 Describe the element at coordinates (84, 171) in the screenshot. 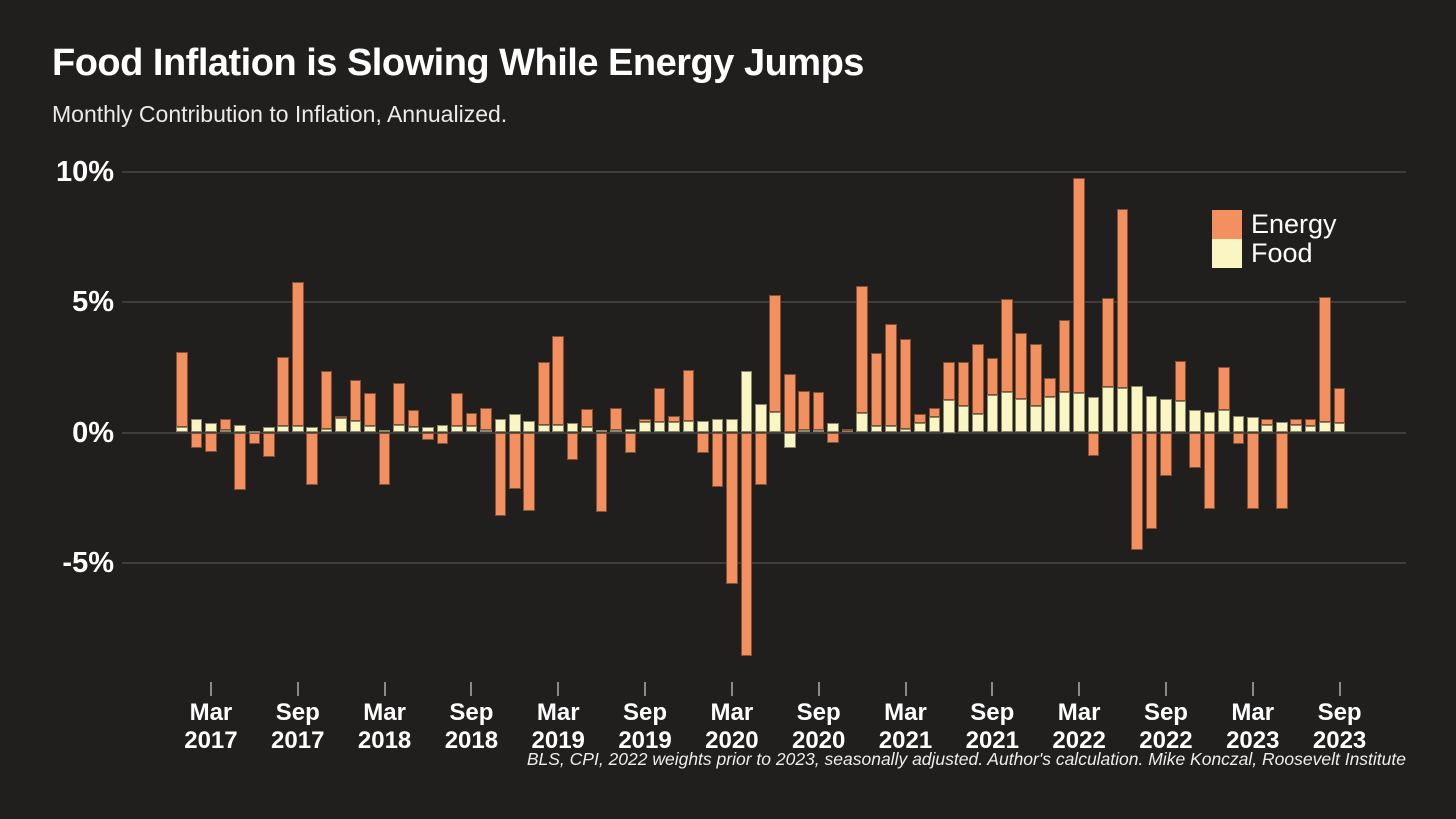

I see `y-axis-tick-label: 10%` at that location.